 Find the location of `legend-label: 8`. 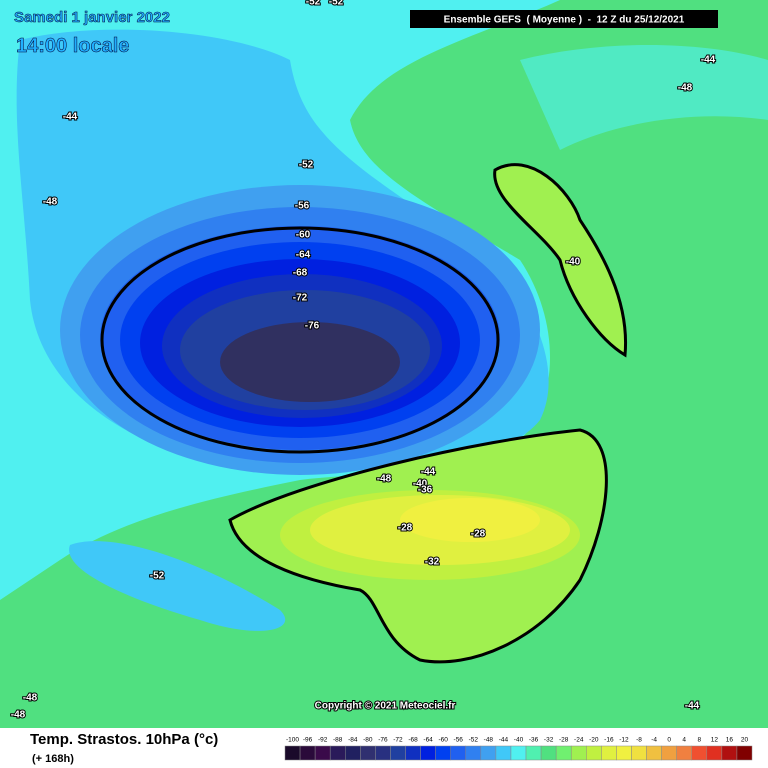

legend-label: 8 is located at coordinates (699, 740).